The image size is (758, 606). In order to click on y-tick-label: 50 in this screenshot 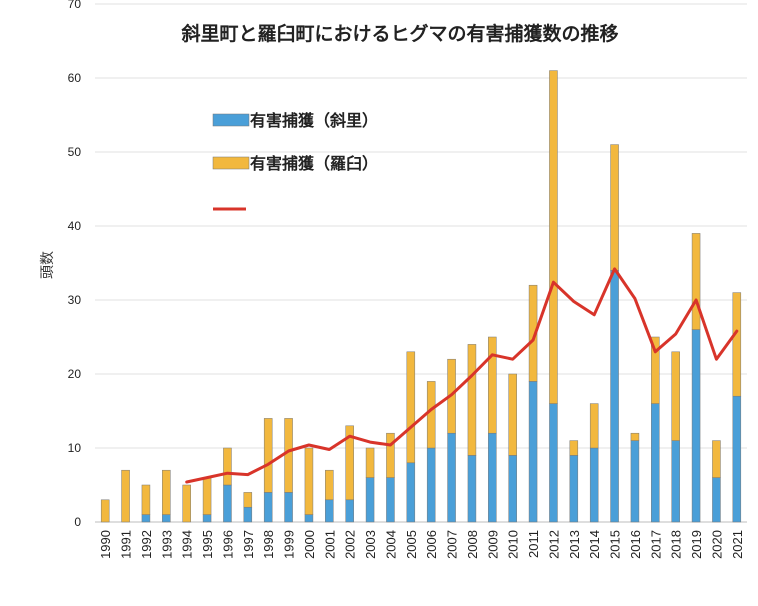, I will do `click(75, 152)`.